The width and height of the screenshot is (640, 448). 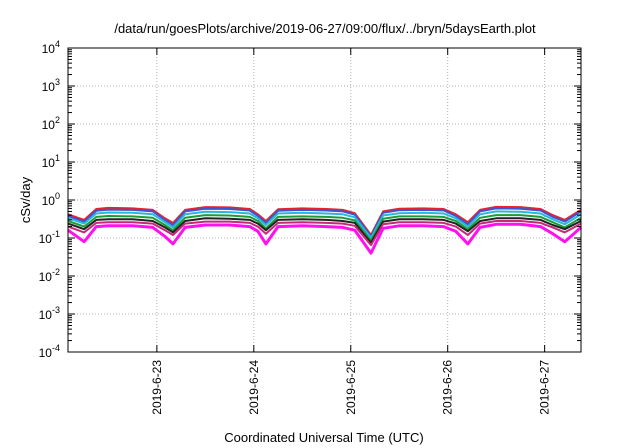 What do you see at coordinates (49, 351) in the screenshot?
I see `y-tick-label: 10⁻⁴` at bounding box center [49, 351].